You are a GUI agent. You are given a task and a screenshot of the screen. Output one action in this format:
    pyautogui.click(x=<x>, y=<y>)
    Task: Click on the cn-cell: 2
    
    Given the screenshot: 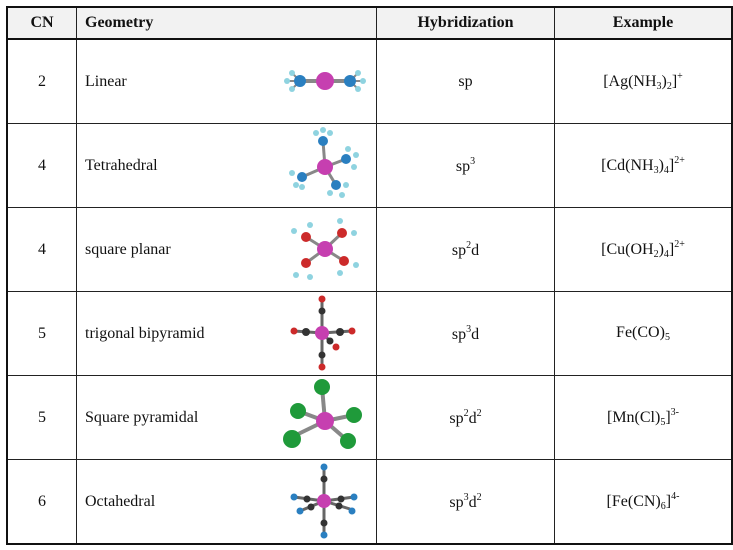 What is the action you would take?
    pyautogui.click(x=41, y=81)
    